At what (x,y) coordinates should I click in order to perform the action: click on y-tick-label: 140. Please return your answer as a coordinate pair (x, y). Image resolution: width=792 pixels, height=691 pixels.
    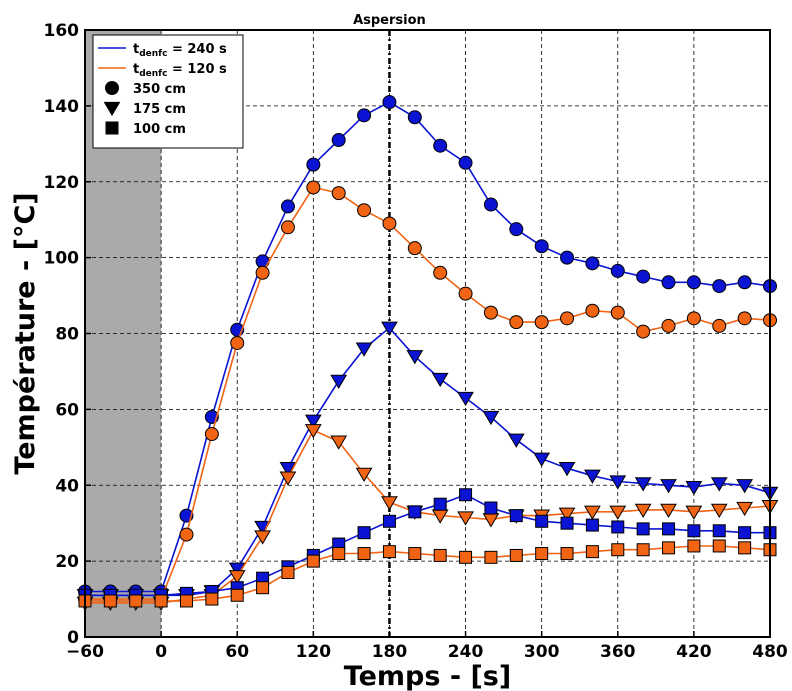
    Looking at the image, I should click on (62, 107).